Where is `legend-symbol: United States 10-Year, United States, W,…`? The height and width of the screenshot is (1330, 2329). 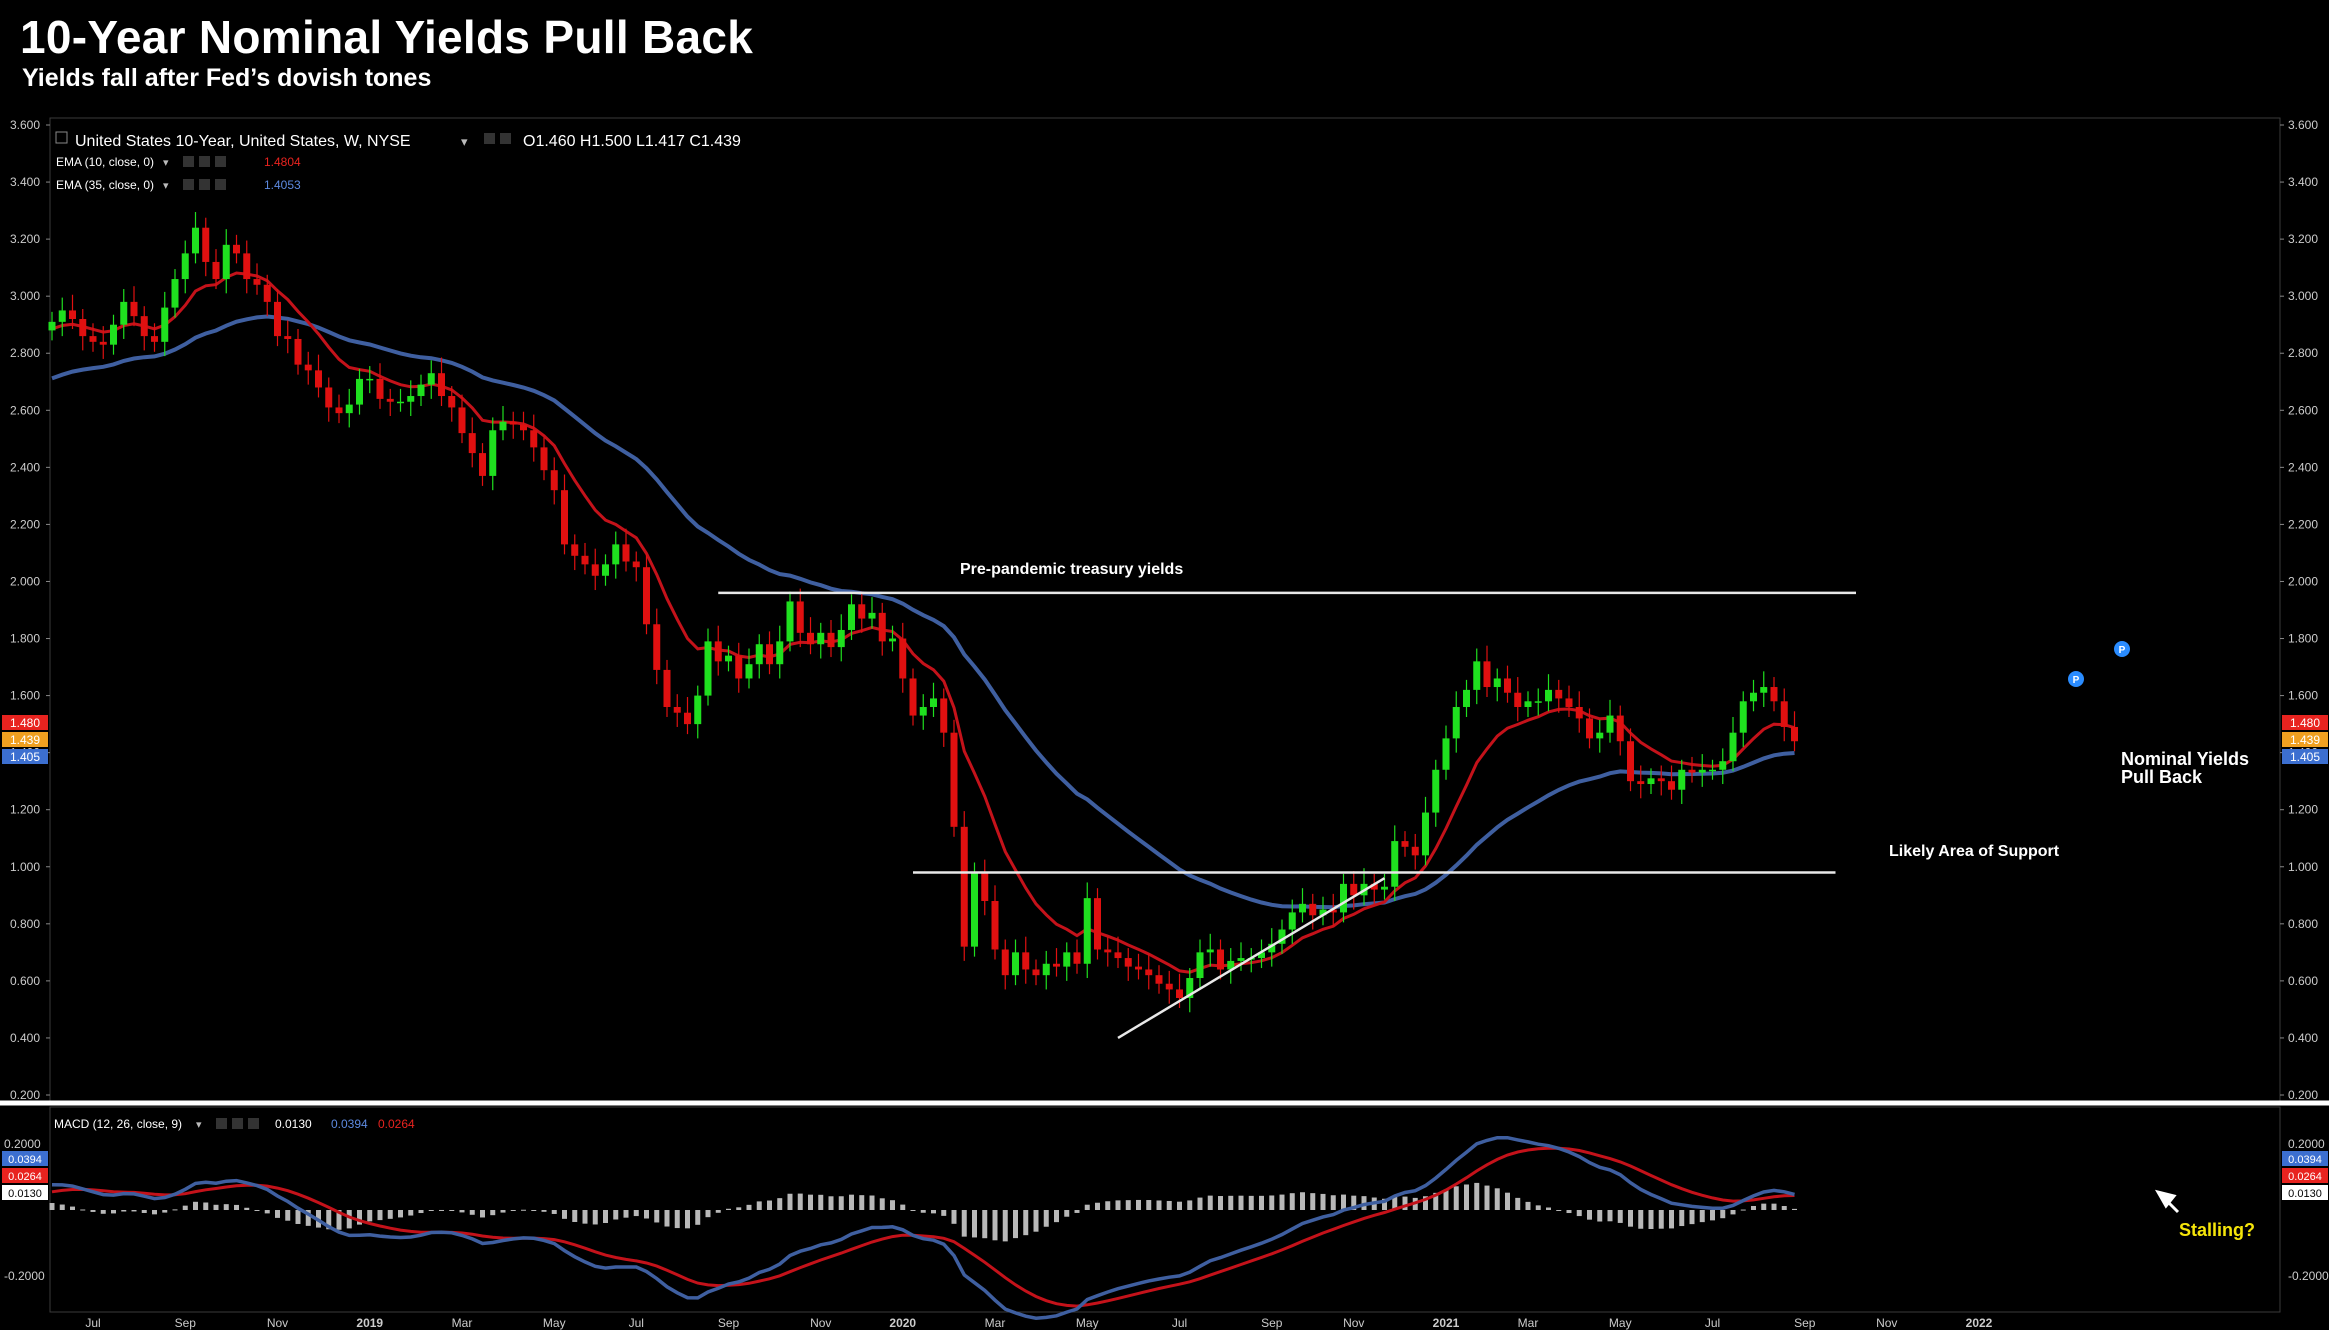 legend-symbol: United States 10-Year, United States, W,… is located at coordinates (243, 141).